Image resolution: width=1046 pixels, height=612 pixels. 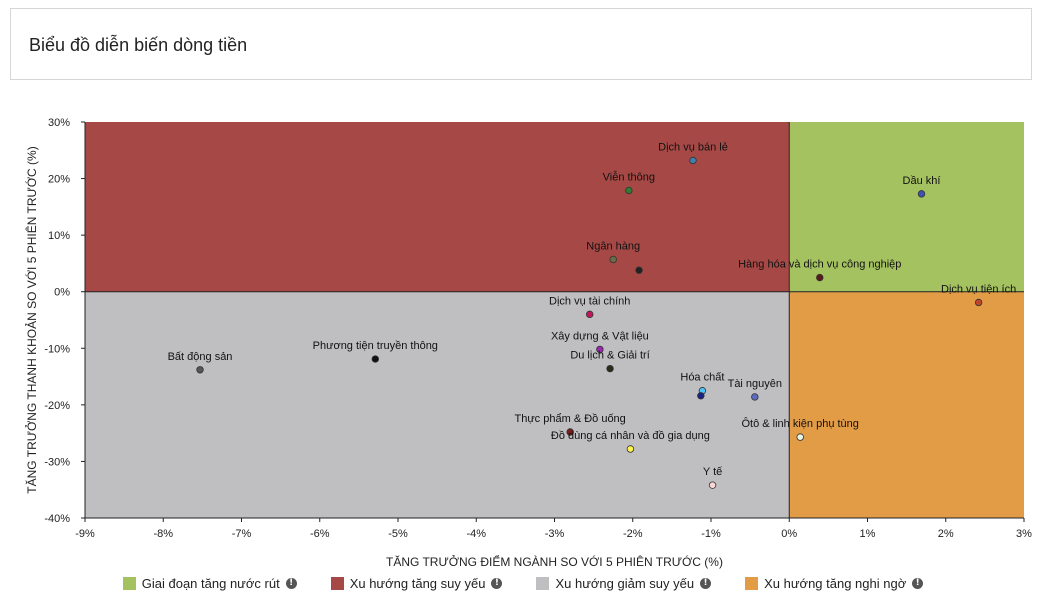 I want to click on x-tick-label: -4%, so click(x=476, y=534).